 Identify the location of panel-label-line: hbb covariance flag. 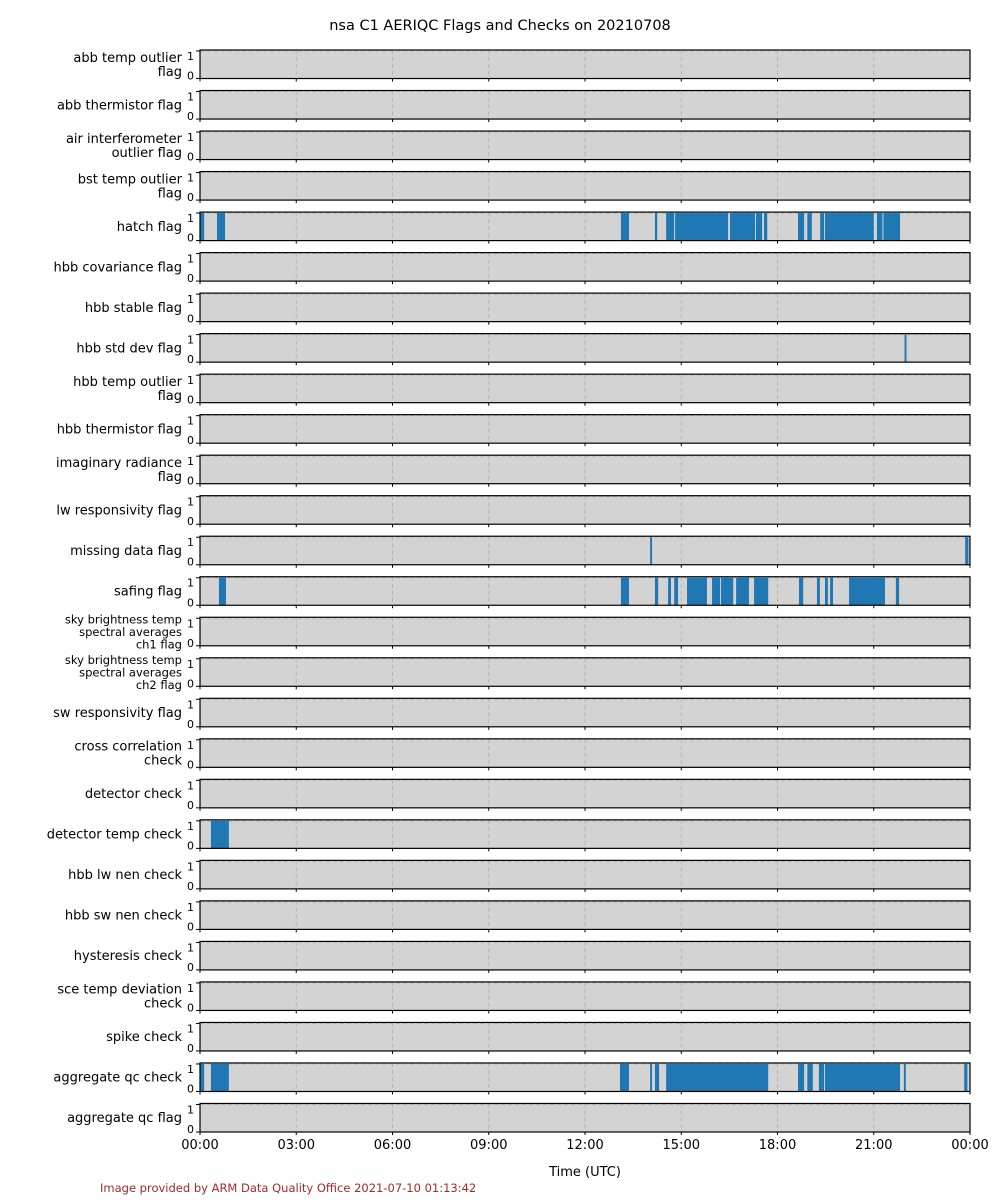
(118, 267).